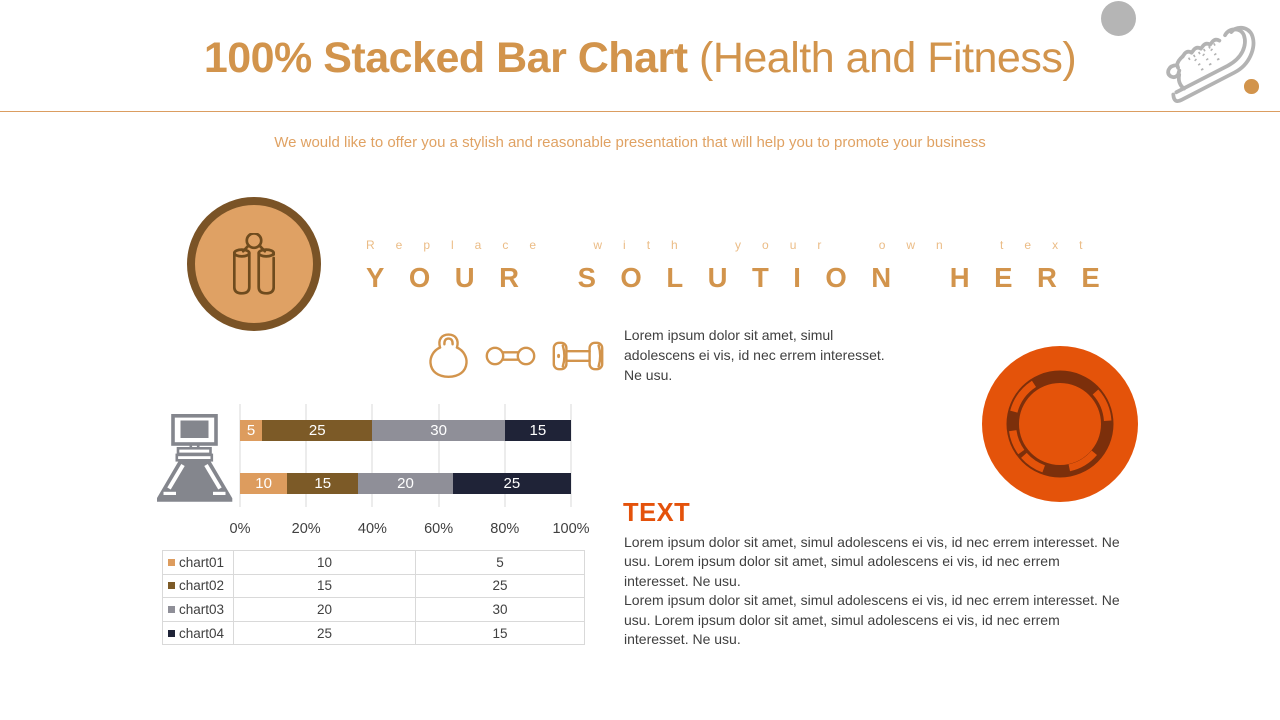 The height and width of the screenshot is (720, 1280). Describe the element at coordinates (1216, 77) in the screenshot. I see `sneaker-icon` at that location.